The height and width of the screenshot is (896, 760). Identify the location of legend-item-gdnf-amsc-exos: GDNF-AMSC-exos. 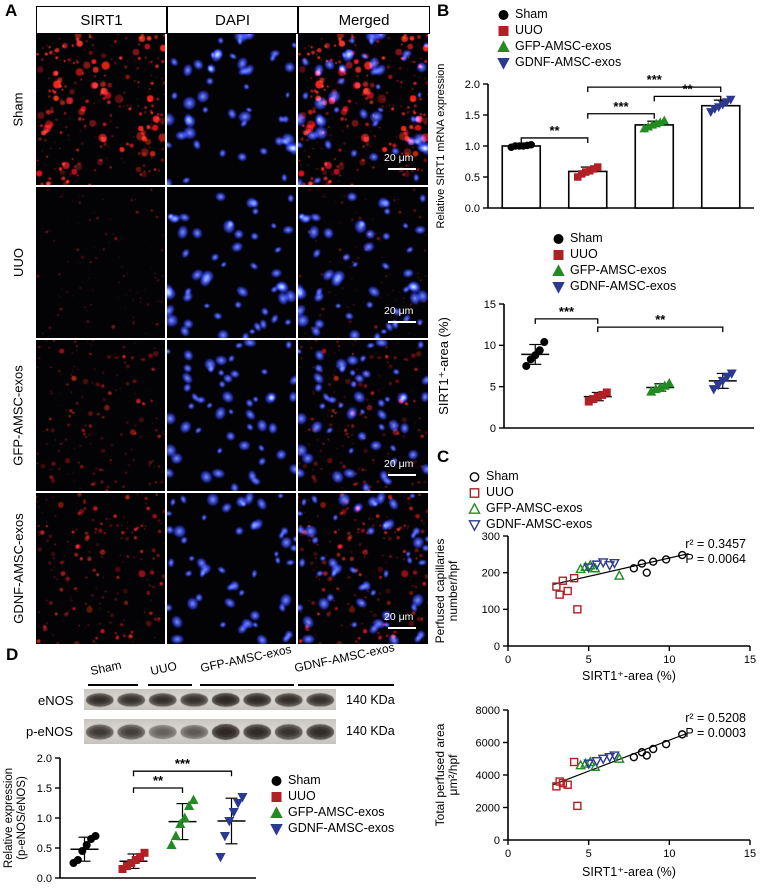
(530, 524).